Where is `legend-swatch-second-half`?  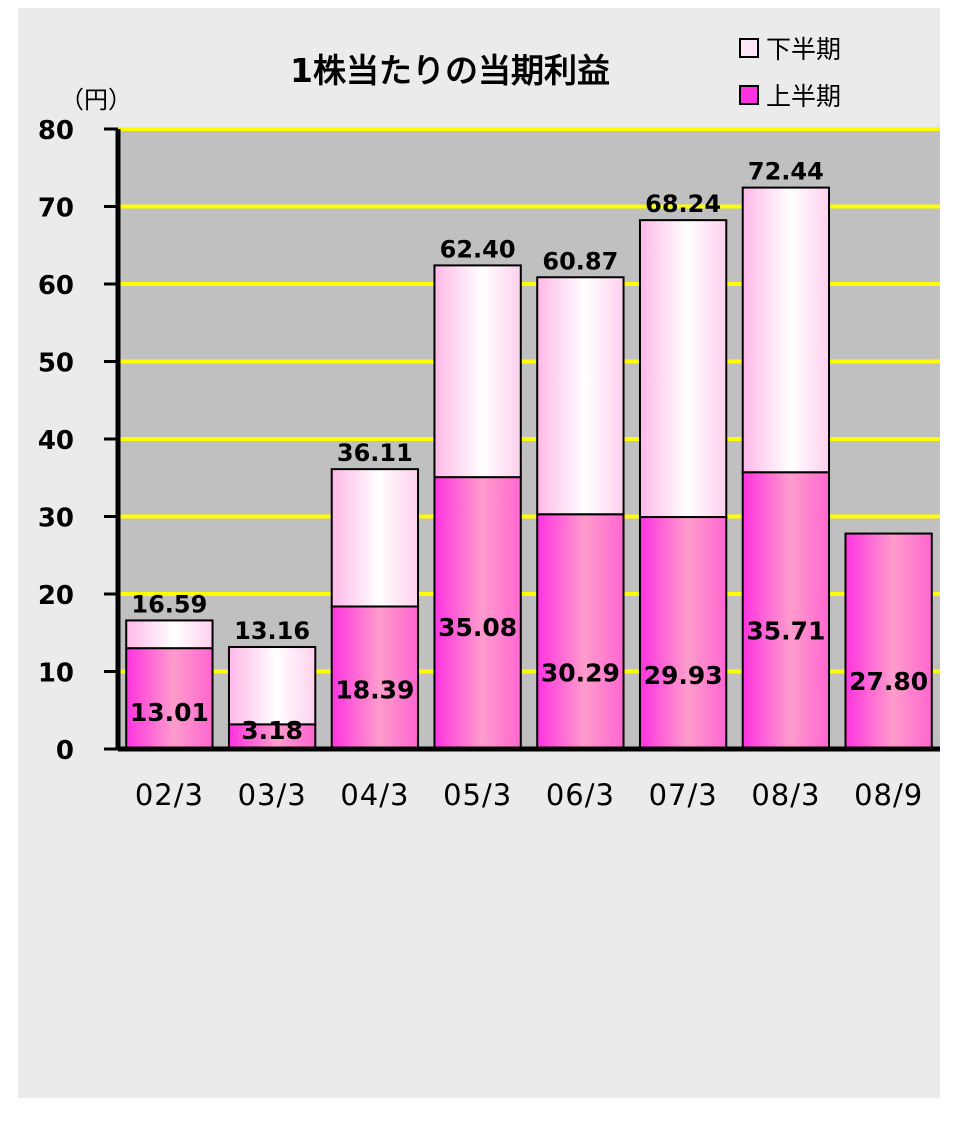
legend-swatch-second-half is located at coordinates (749, 48).